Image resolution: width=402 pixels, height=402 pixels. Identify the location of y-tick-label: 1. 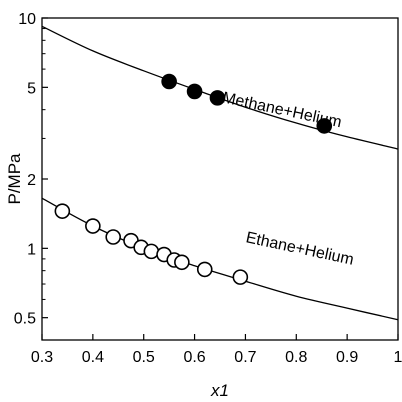
(31, 249).